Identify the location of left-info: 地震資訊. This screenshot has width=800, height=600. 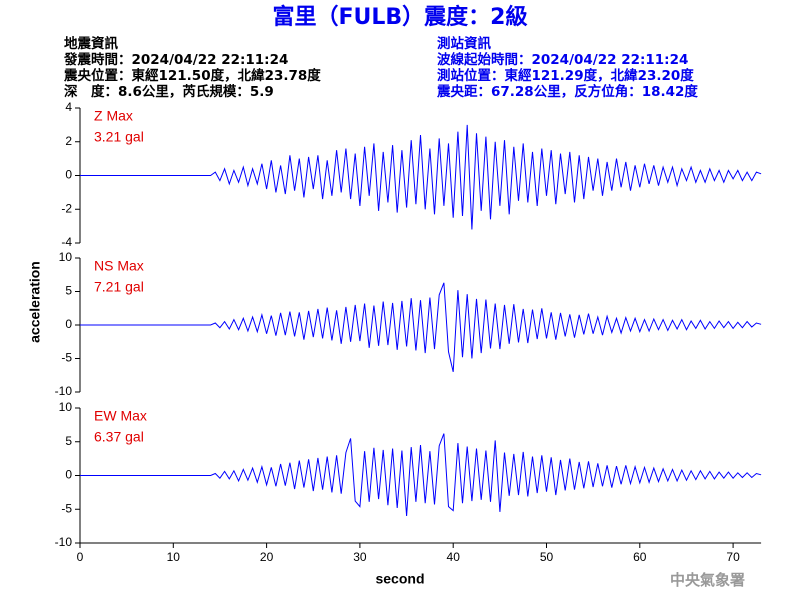
(91, 43).